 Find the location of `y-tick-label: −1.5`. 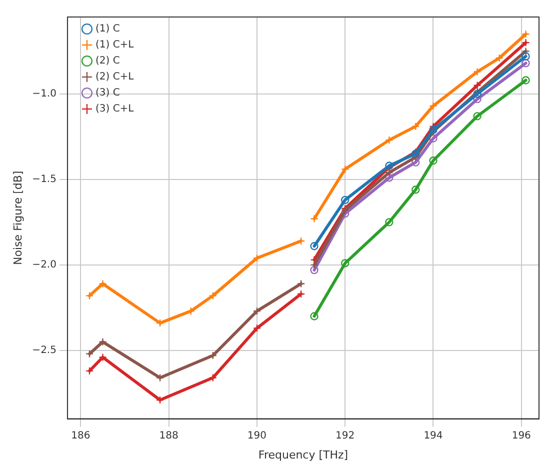

y-tick-label: −1.5 is located at coordinates (44, 180).